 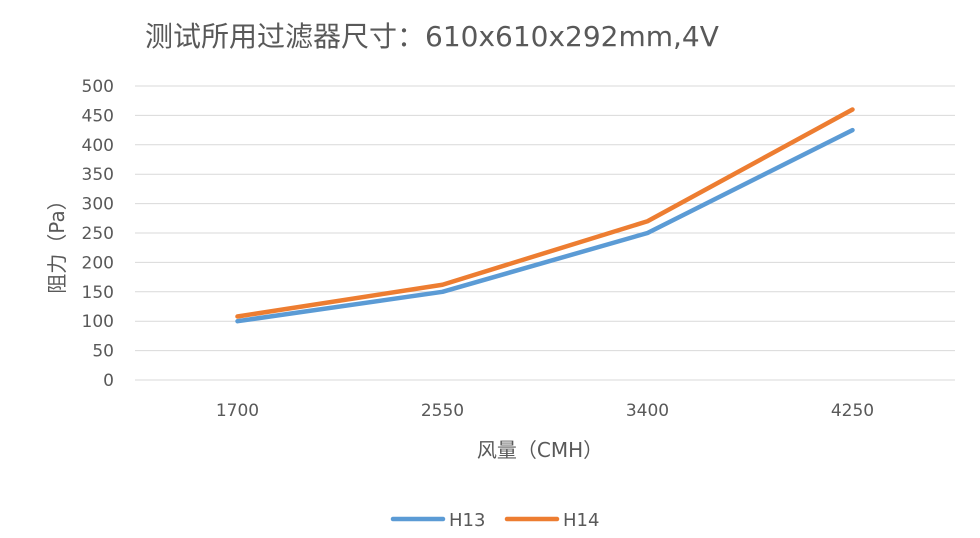 What do you see at coordinates (581, 520) in the screenshot?
I see `legend-label-h14: H14` at bounding box center [581, 520].